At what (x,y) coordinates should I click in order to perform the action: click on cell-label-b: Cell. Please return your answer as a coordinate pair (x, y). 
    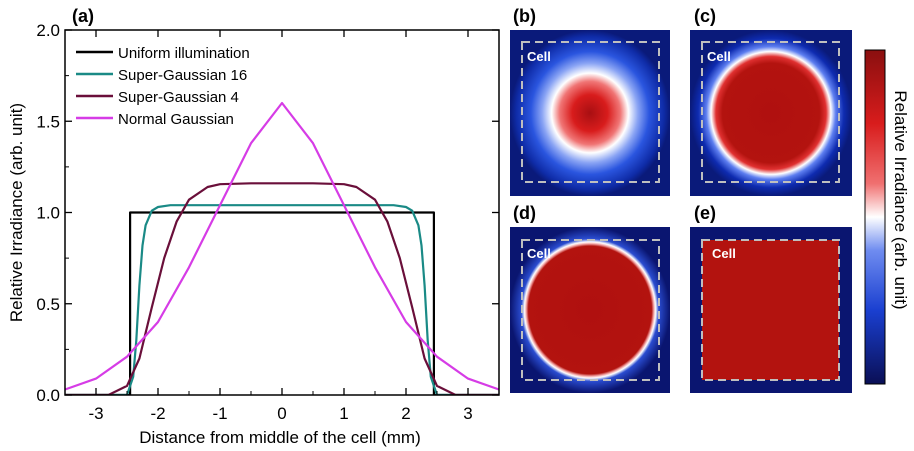
    Looking at the image, I should click on (539, 56).